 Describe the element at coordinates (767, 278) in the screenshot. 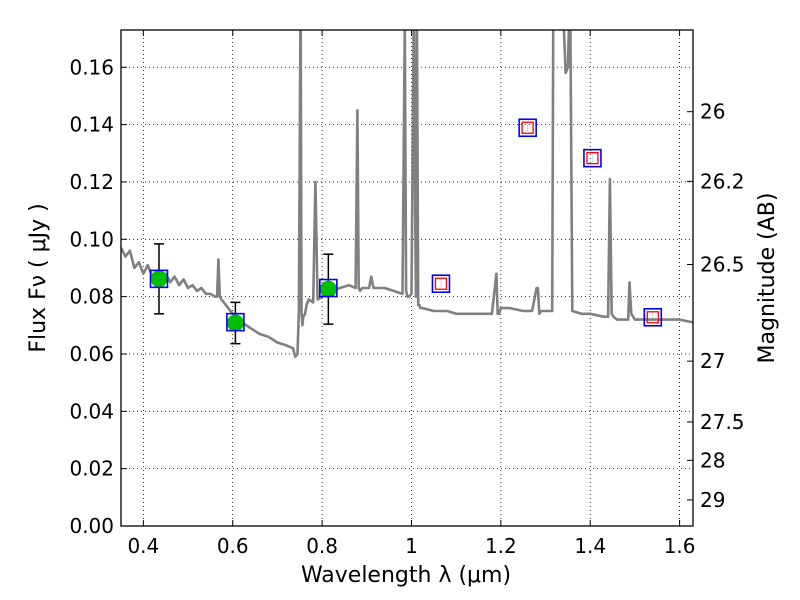

I see `y2-axis-label: Magnitude (AB)` at that location.